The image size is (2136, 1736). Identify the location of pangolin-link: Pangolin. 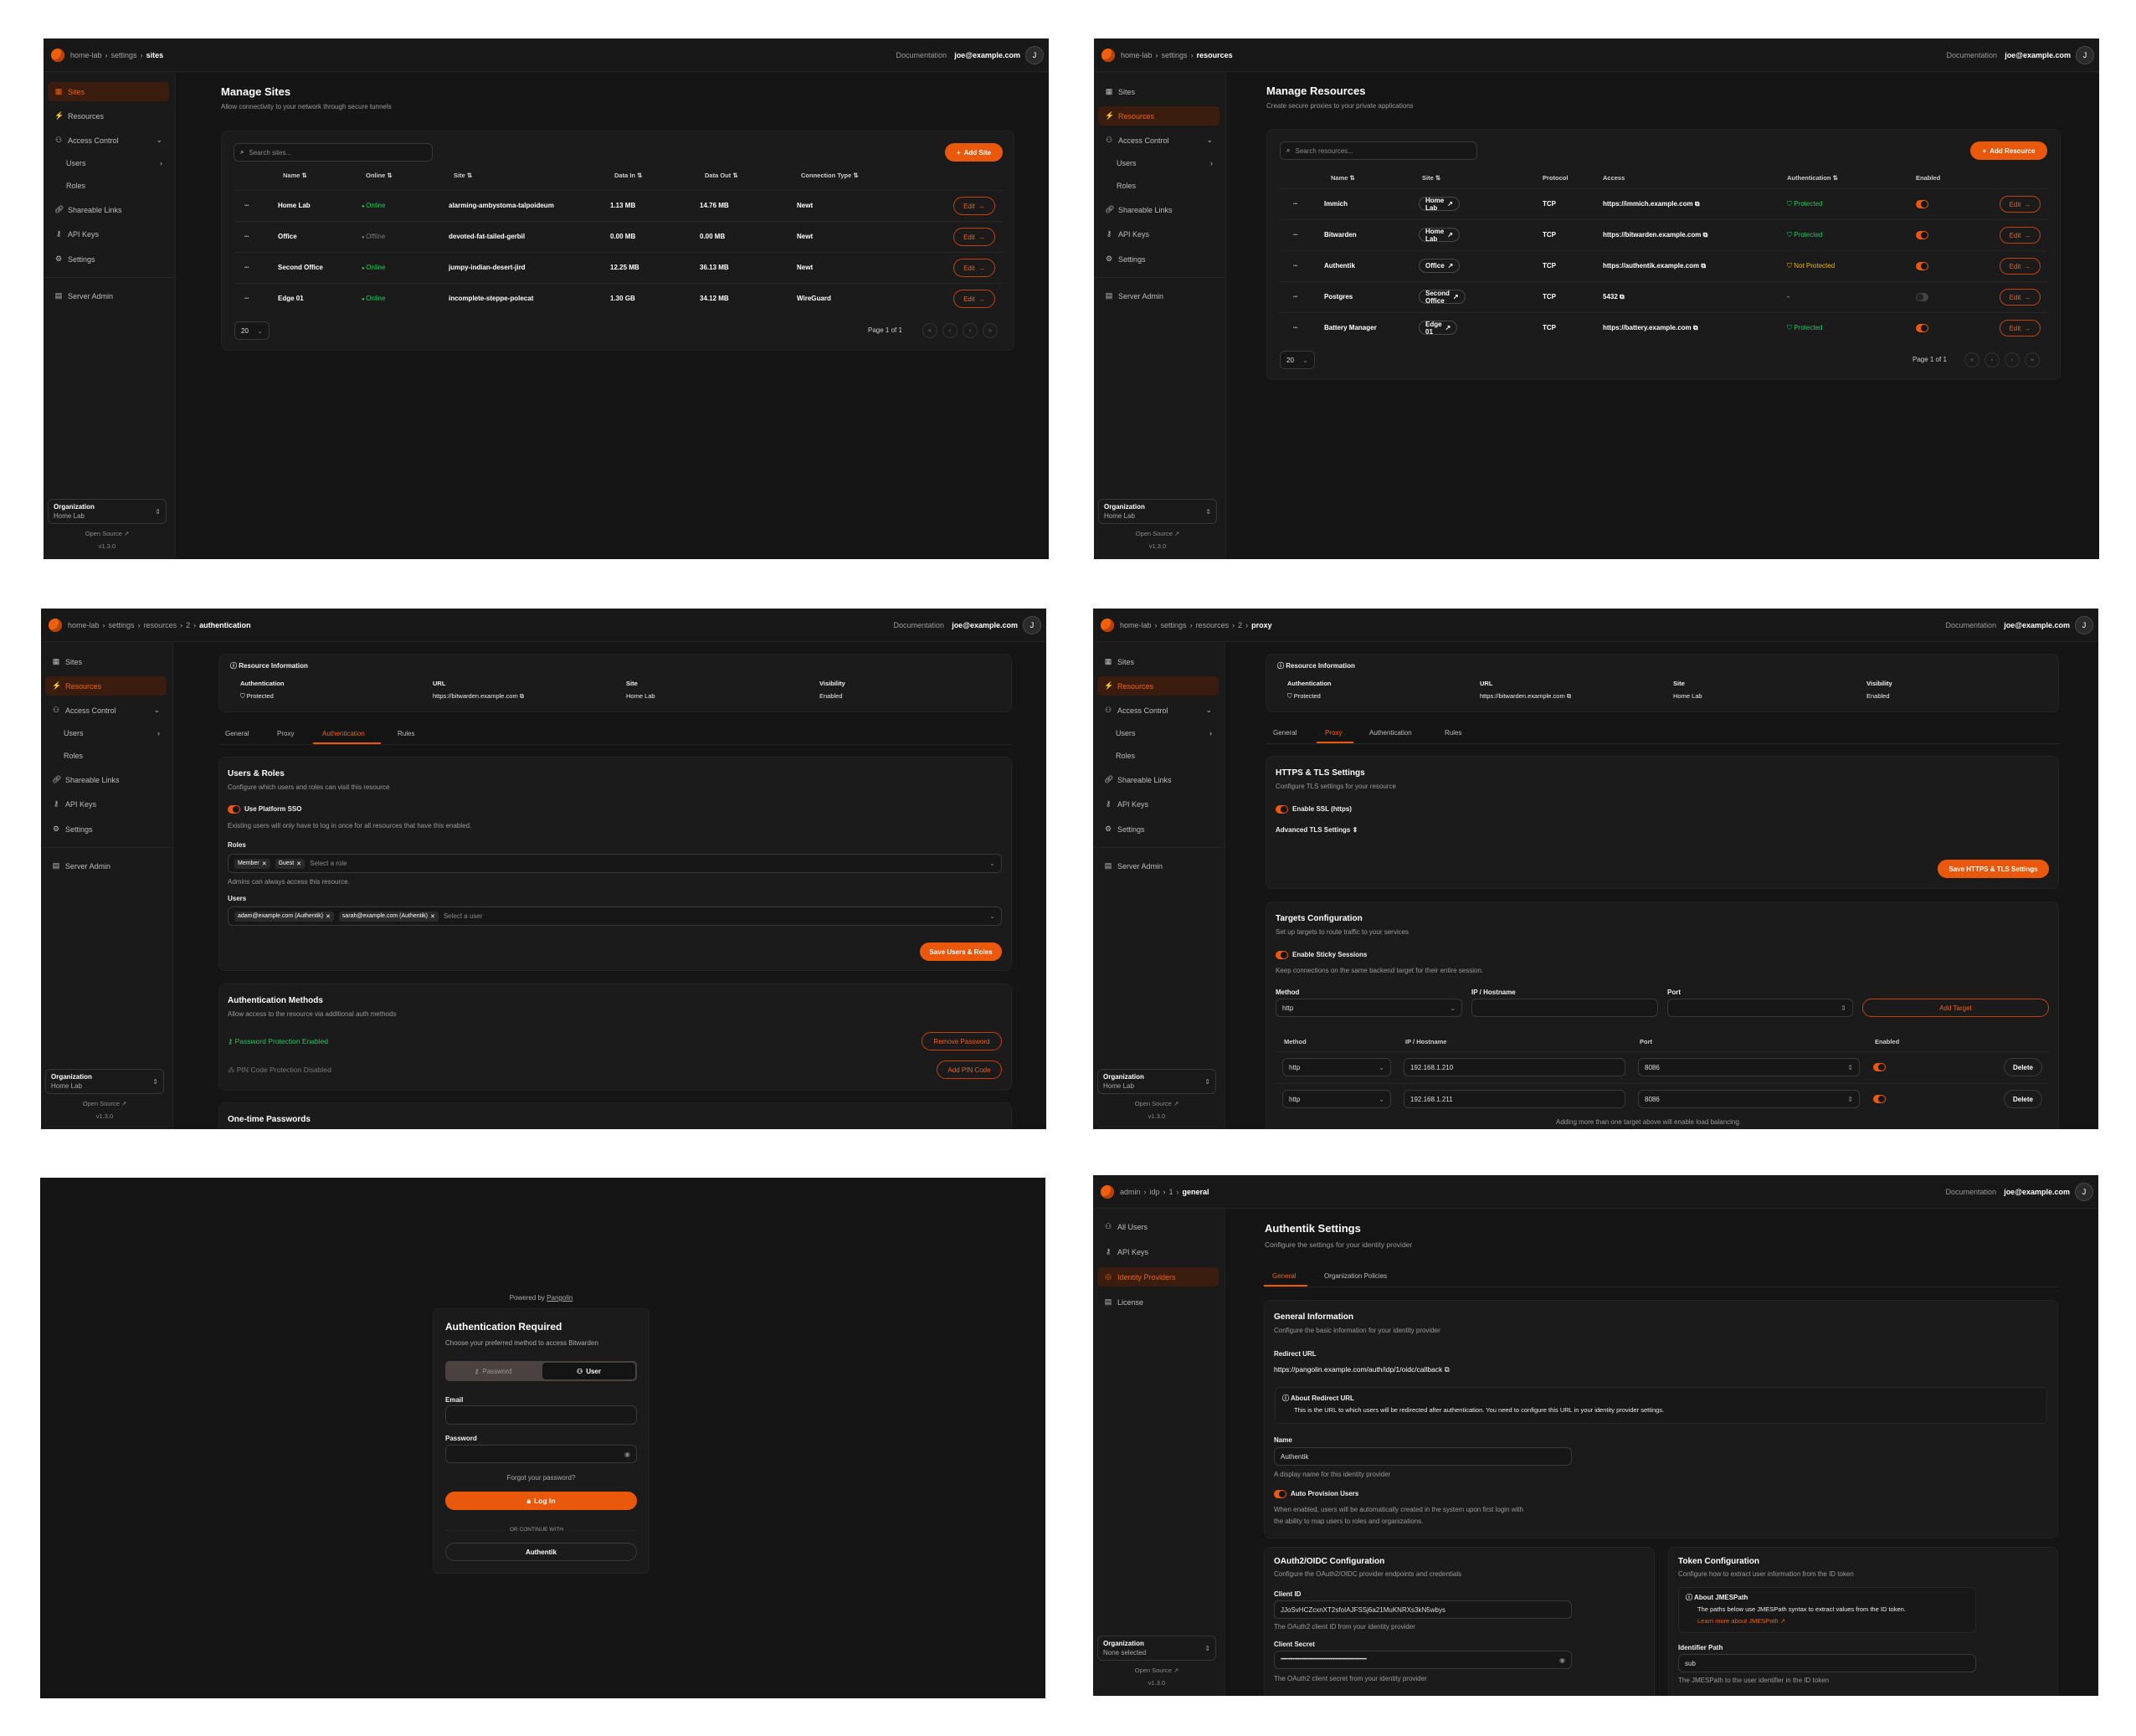
(560, 1298).